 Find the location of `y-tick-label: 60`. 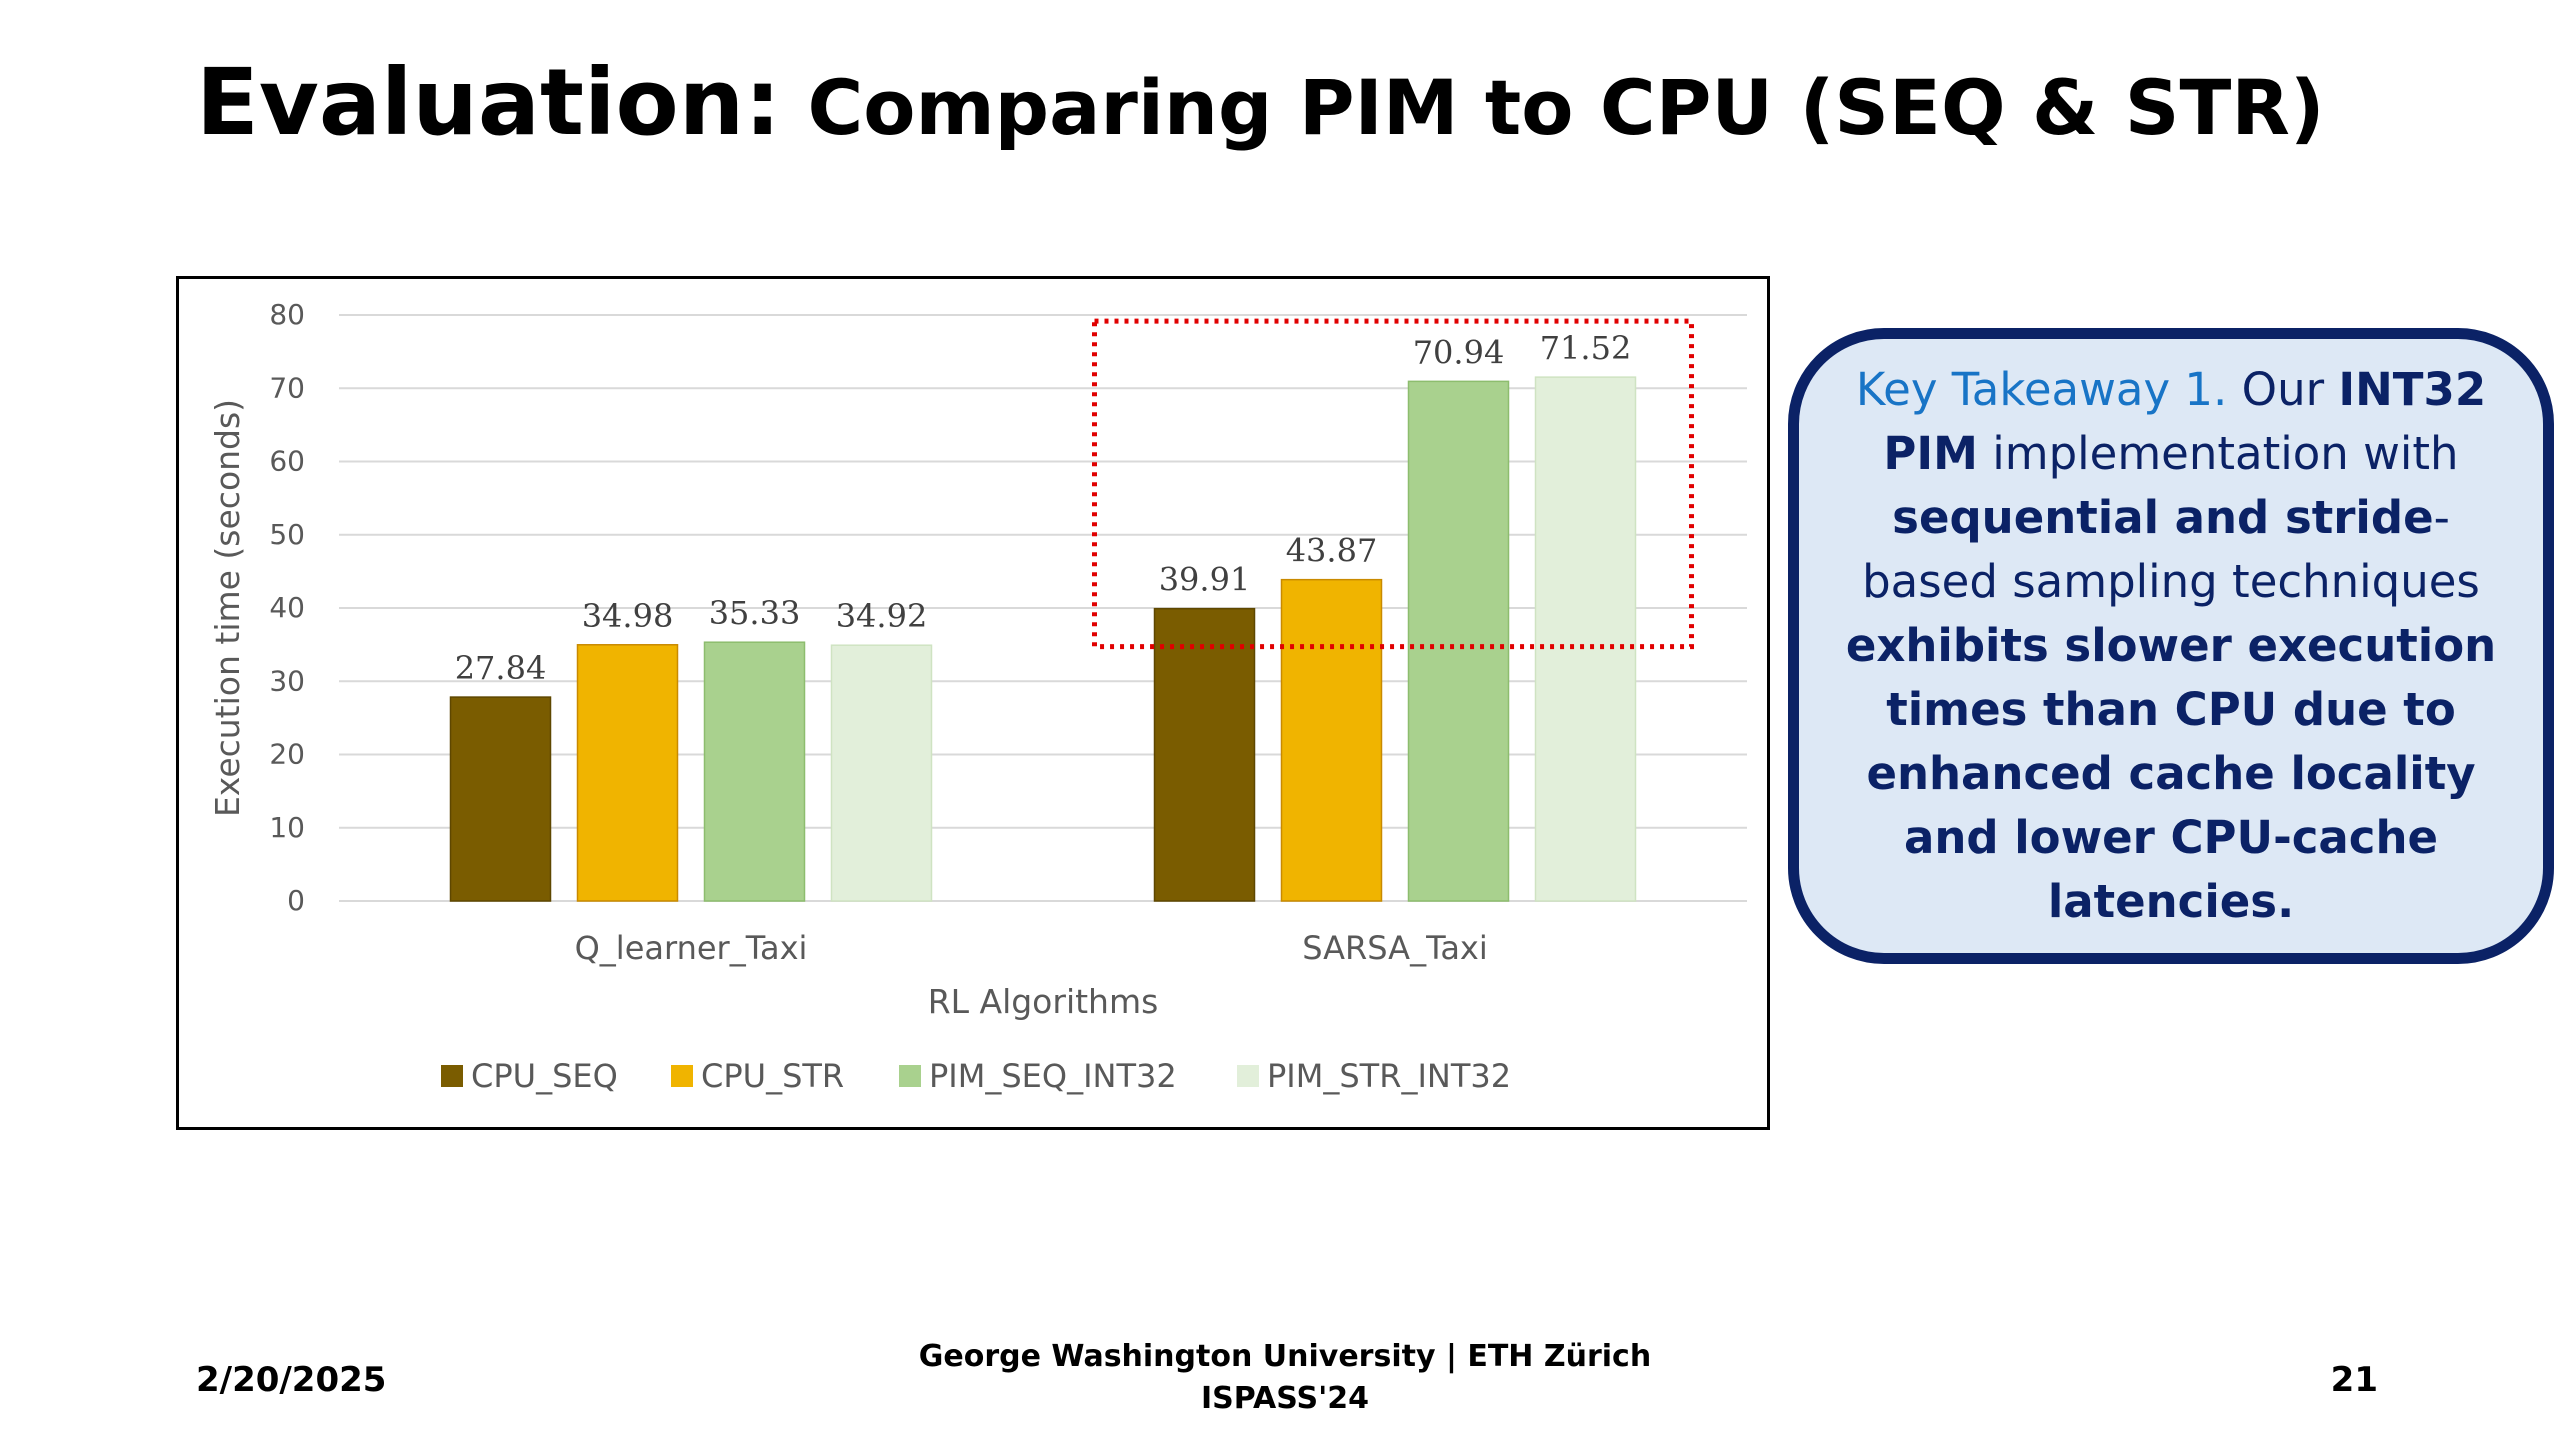

y-tick-label: 60 is located at coordinates (287, 461).